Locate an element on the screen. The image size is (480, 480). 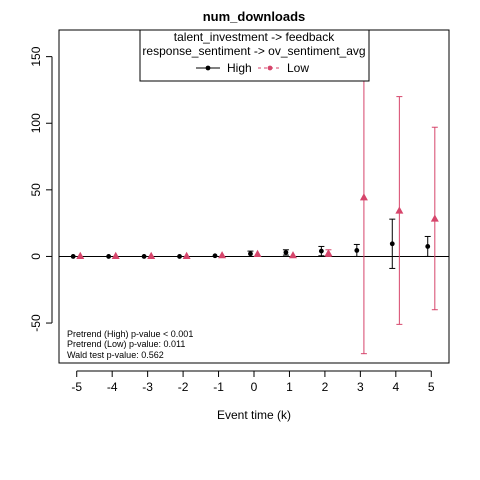
legend-header-line-1: talent_investment -> feedback is located at coordinates (254, 37).